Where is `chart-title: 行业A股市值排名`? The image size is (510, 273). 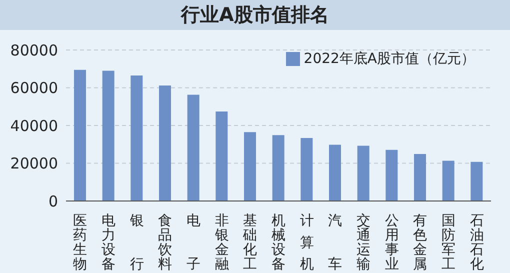
chart-title: 行业A股市值排名 is located at coordinates (255, 15).